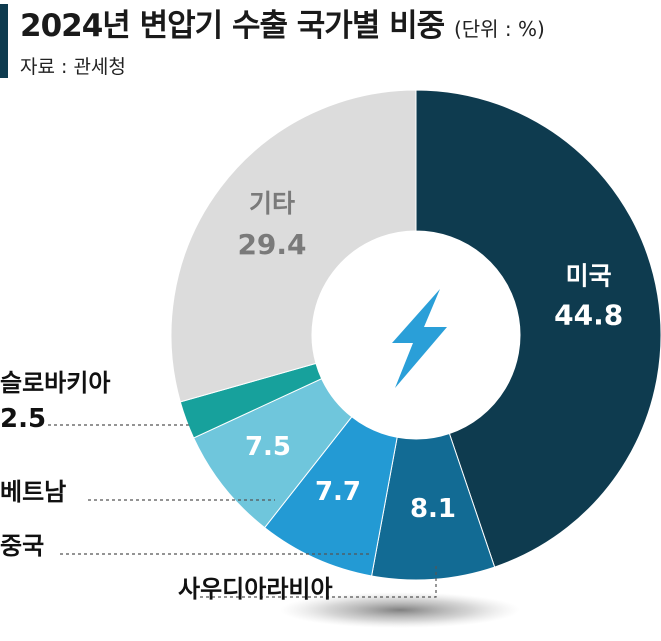  What do you see at coordinates (22, 546) in the screenshot?
I see `external-name-label: 중국` at bounding box center [22, 546].